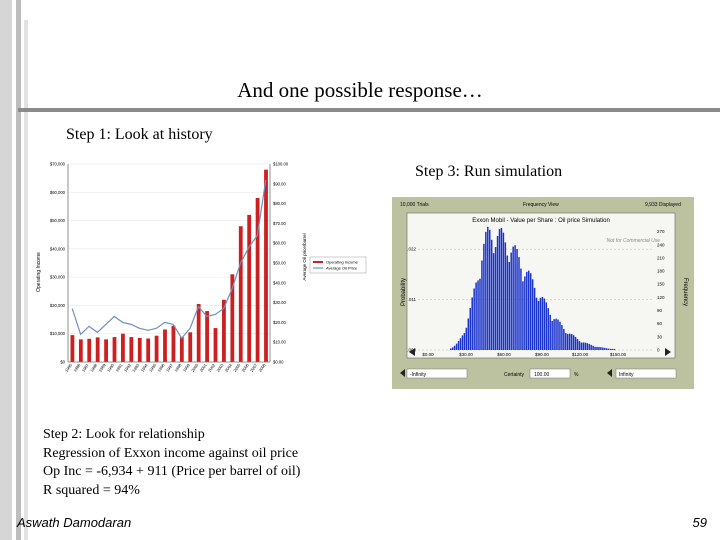 The height and width of the screenshot is (540, 720). What do you see at coordinates (661, 284) in the screenshot?
I see `sim-y2tick: 150` at bounding box center [661, 284].